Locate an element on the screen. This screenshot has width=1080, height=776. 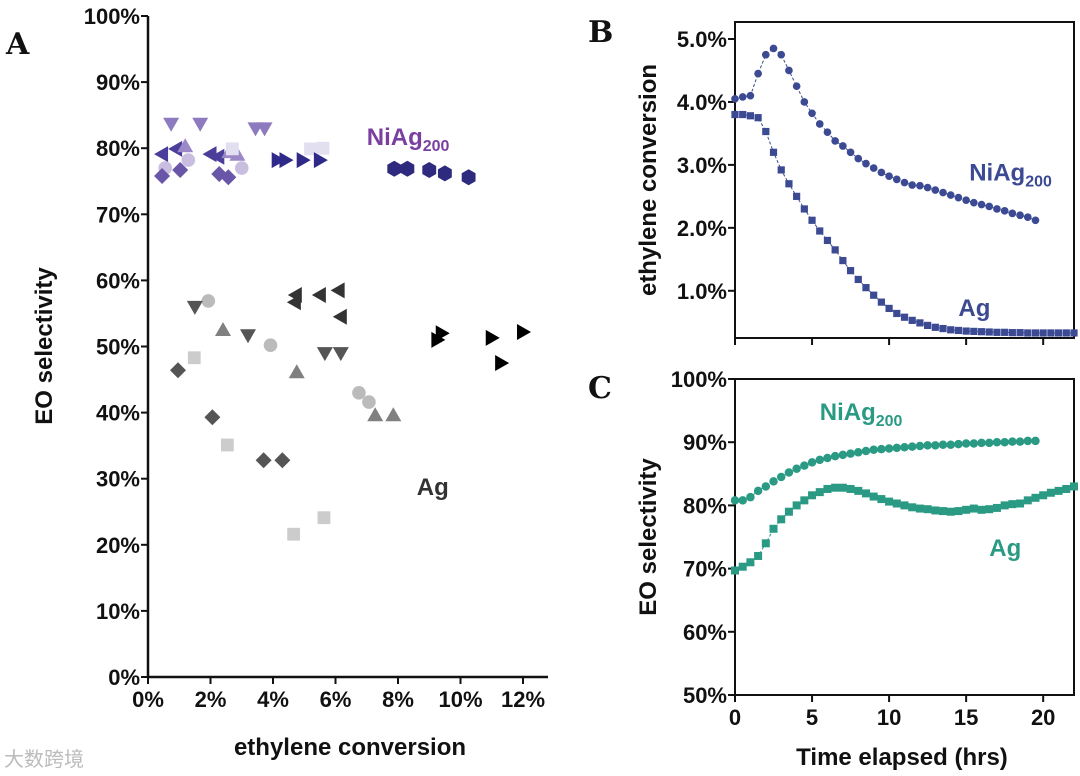
x-tick-label: 8% is located at coordinates (398, 699).